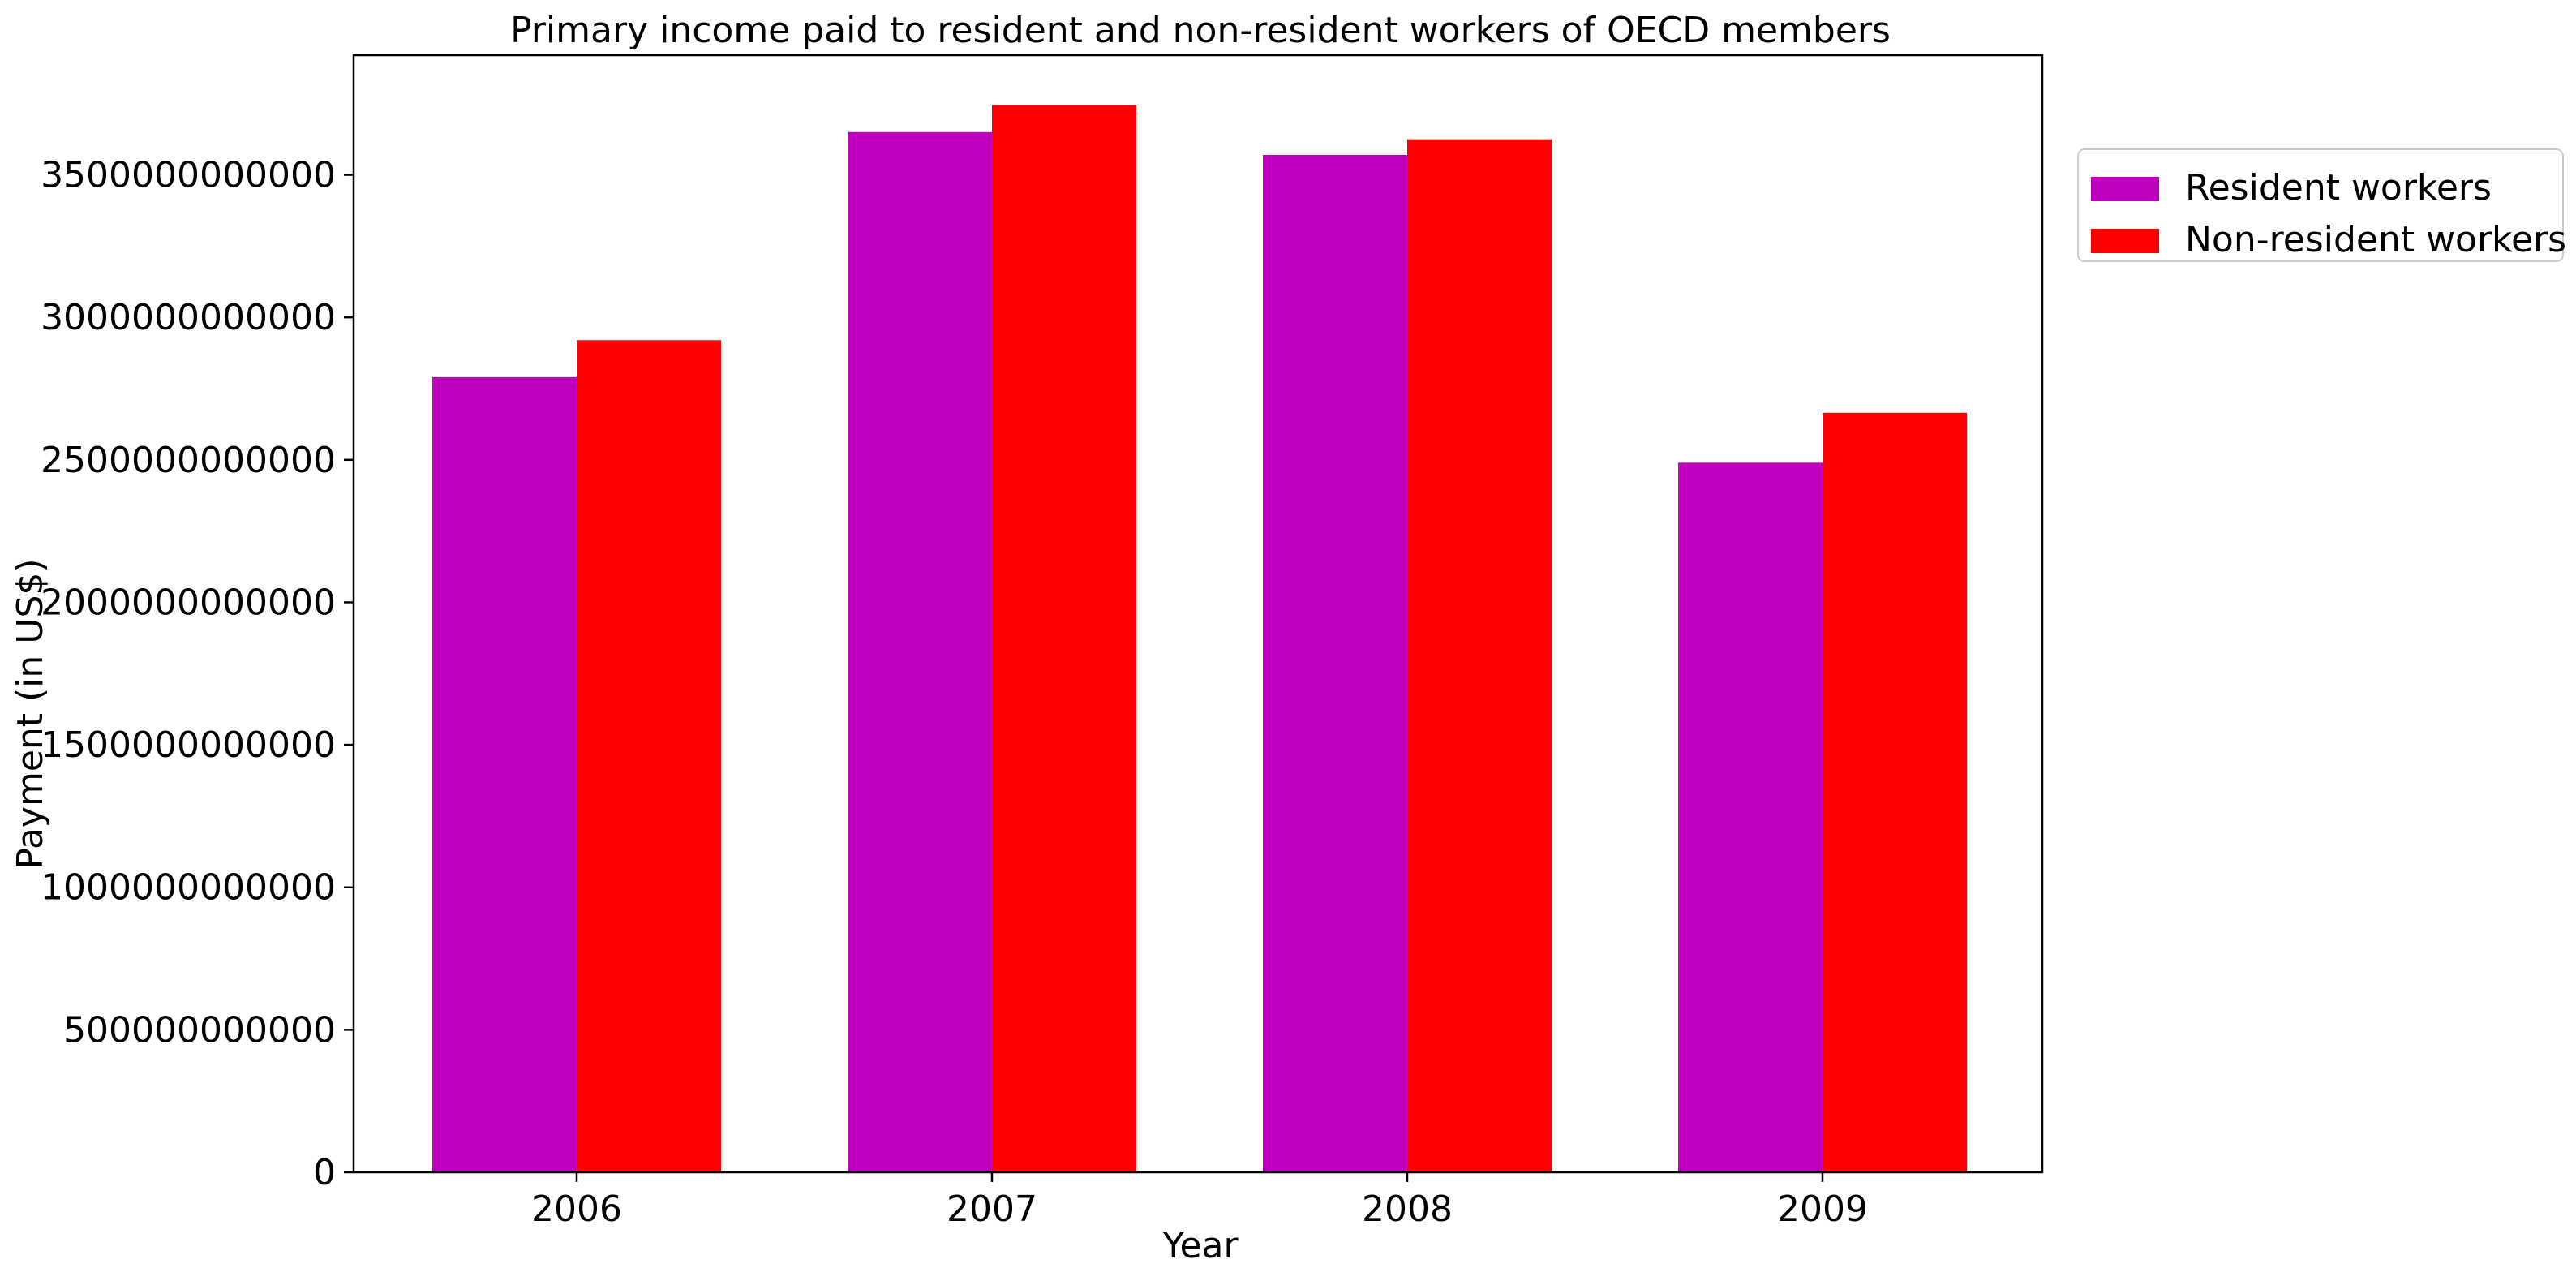 This screenshot has height=1281, width=2576. I want to click on bar-non-resident-2006, so click(649, 756).